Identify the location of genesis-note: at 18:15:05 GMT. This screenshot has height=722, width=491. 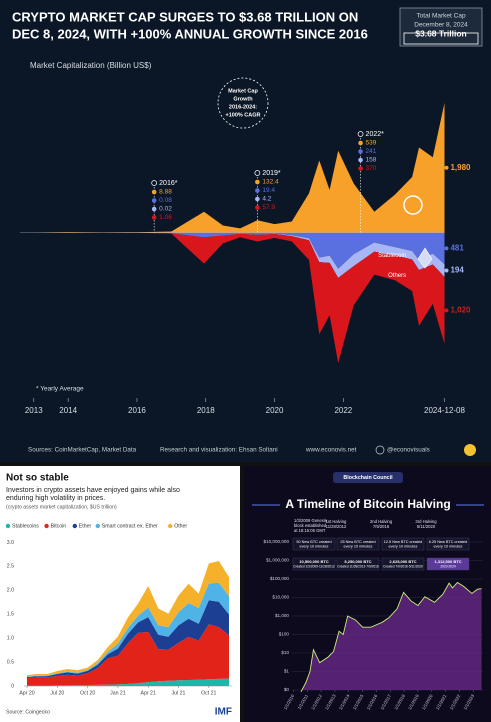
(310, 530).